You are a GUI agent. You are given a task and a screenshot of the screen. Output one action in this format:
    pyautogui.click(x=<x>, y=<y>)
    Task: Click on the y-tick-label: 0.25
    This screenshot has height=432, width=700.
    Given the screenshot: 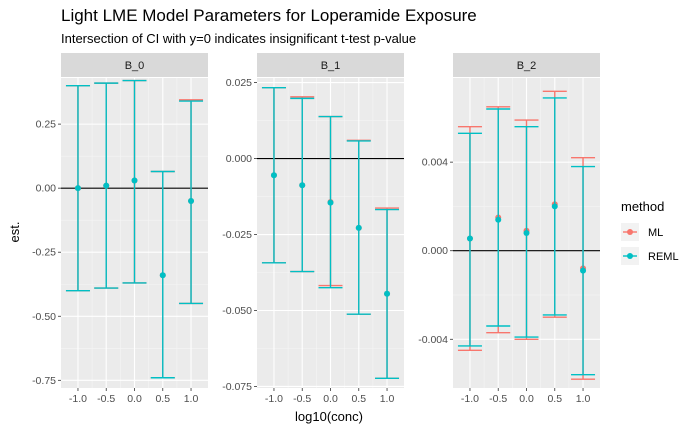 What is the action you would take?
    pyautogui.click(x=46, y=125)
    